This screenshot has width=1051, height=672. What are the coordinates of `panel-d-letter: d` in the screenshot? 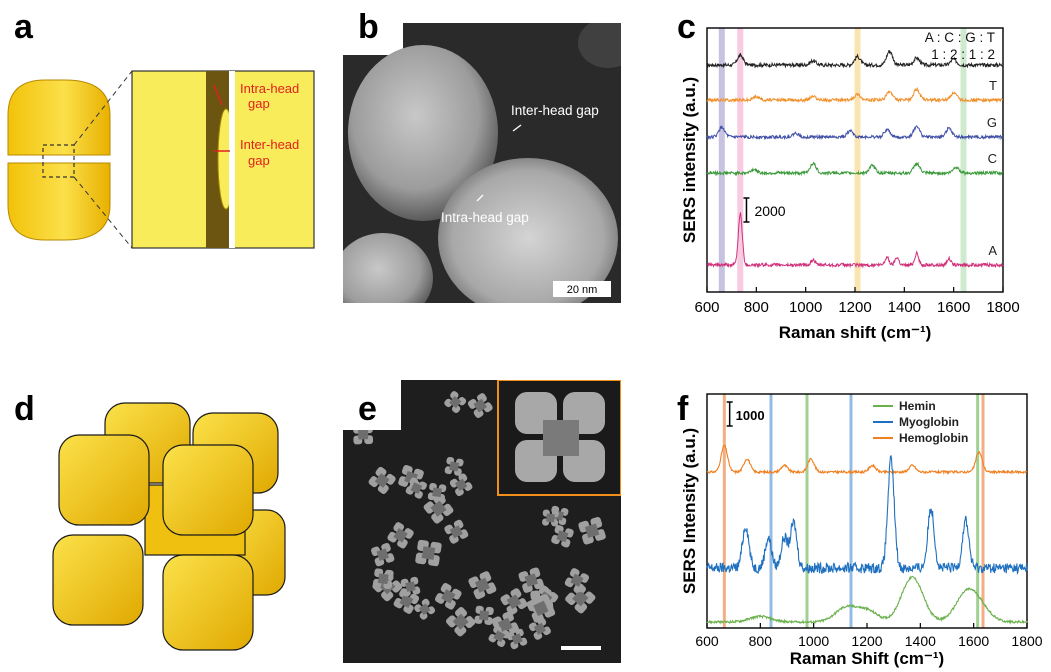 It's located at (24, 409).